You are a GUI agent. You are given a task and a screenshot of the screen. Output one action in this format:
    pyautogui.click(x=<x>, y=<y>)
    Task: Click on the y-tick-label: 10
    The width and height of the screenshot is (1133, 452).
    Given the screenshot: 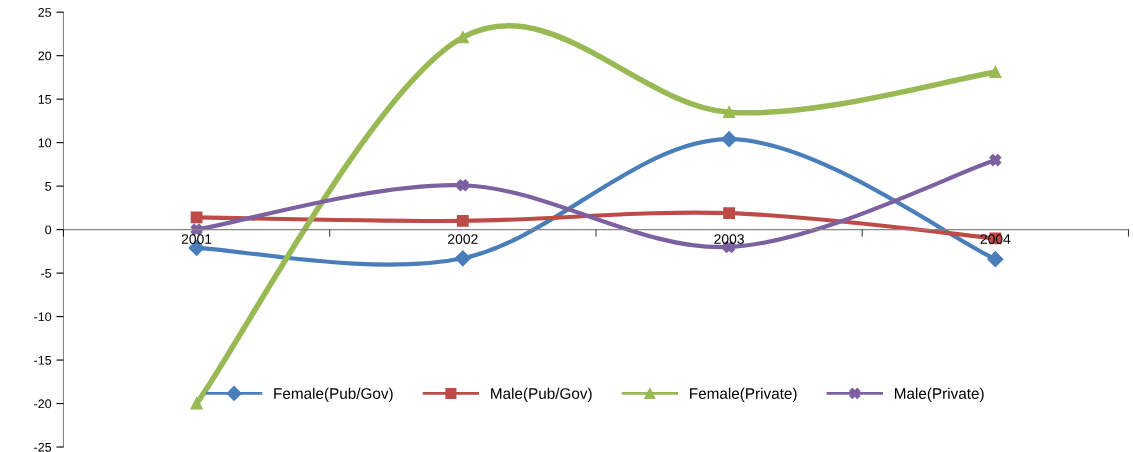 What is the action you would take?
    pyautogui.click(x=45, y=143)
    